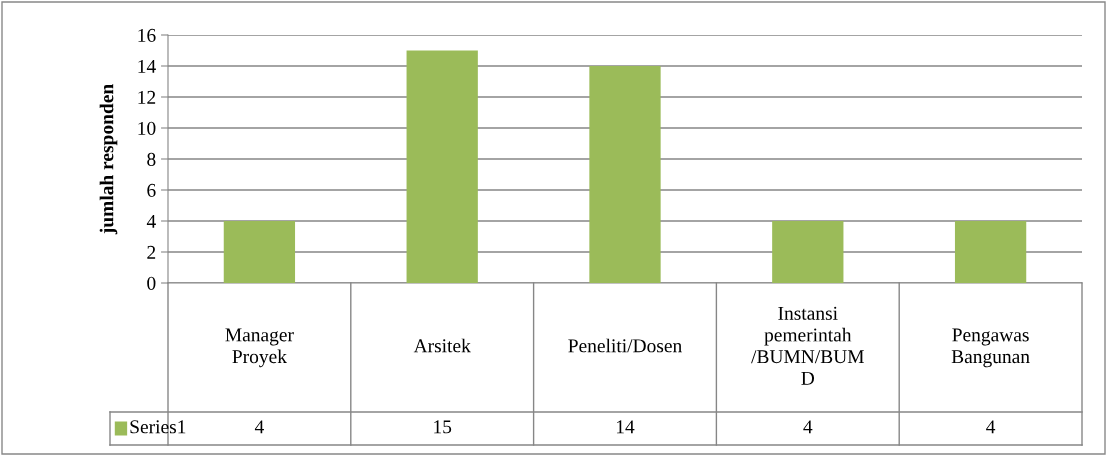 This screenshot has height=456, width=1107. What do you see at coordinates (625, 427) in the screenshot?
I see `data-label: 14` at bounding box center [625, 427].